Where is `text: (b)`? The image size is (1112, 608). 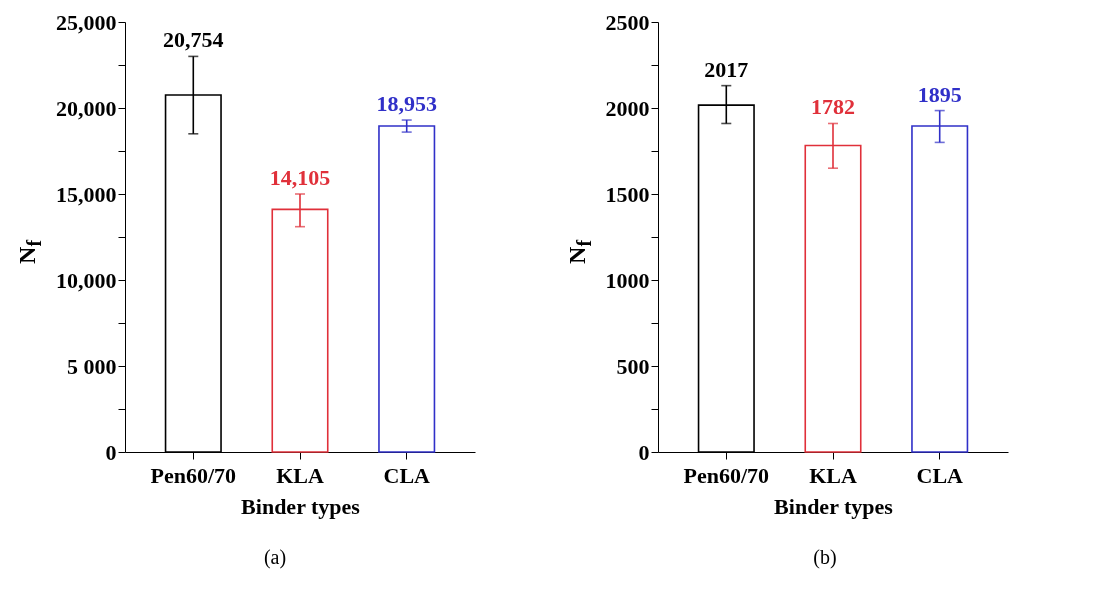
text: (b) is located at coordinates (825, 557).